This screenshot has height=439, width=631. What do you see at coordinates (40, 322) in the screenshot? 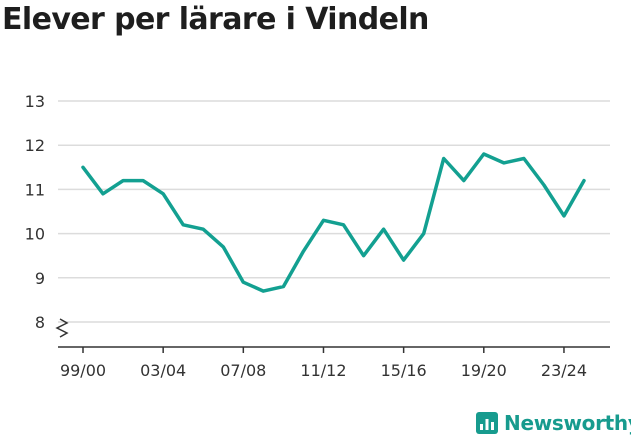
I see `y-tick-label-8: 8` at bounding box center [40, 322].